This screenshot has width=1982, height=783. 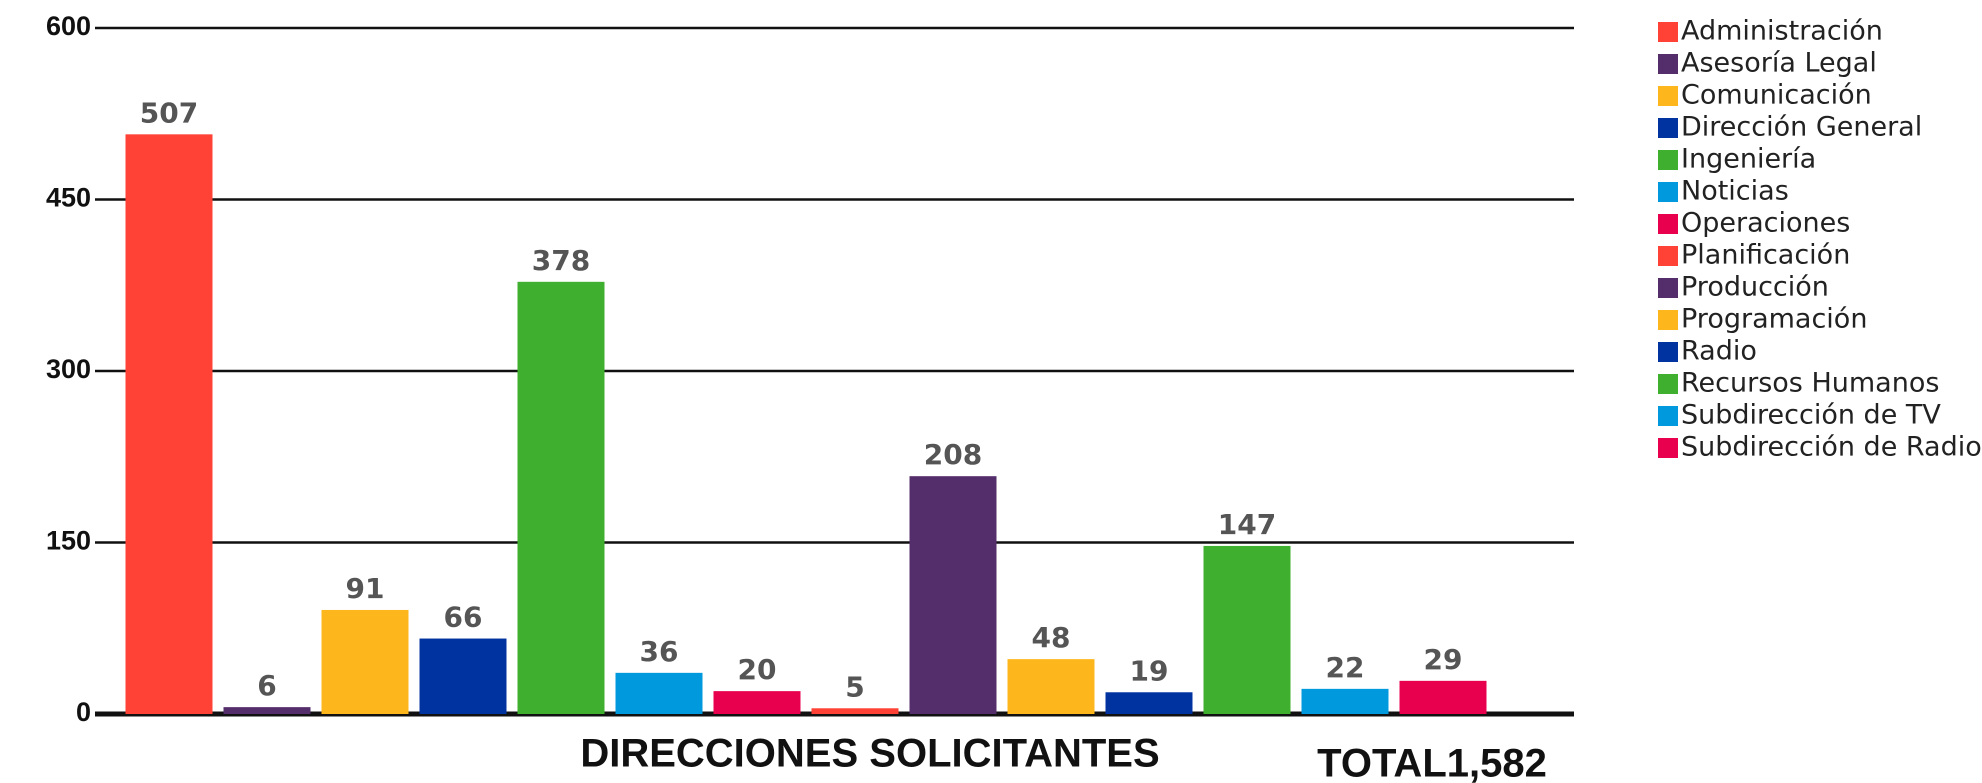 I want to click on y-tick-label: 450, so click(x=68, y=198).